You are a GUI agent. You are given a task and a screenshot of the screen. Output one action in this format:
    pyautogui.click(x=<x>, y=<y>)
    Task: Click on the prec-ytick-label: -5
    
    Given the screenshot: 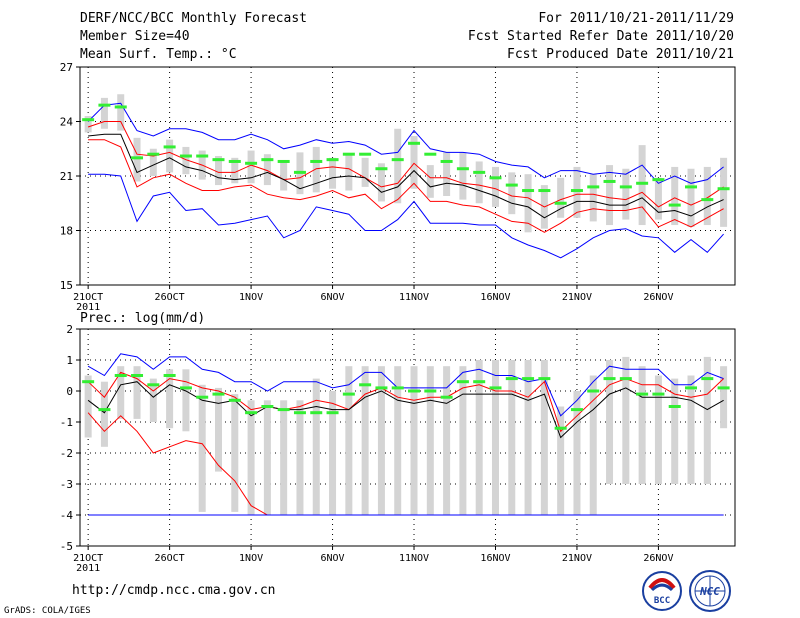 What is the action you would take?
    pyautogui.click(x=66, y=546)
    